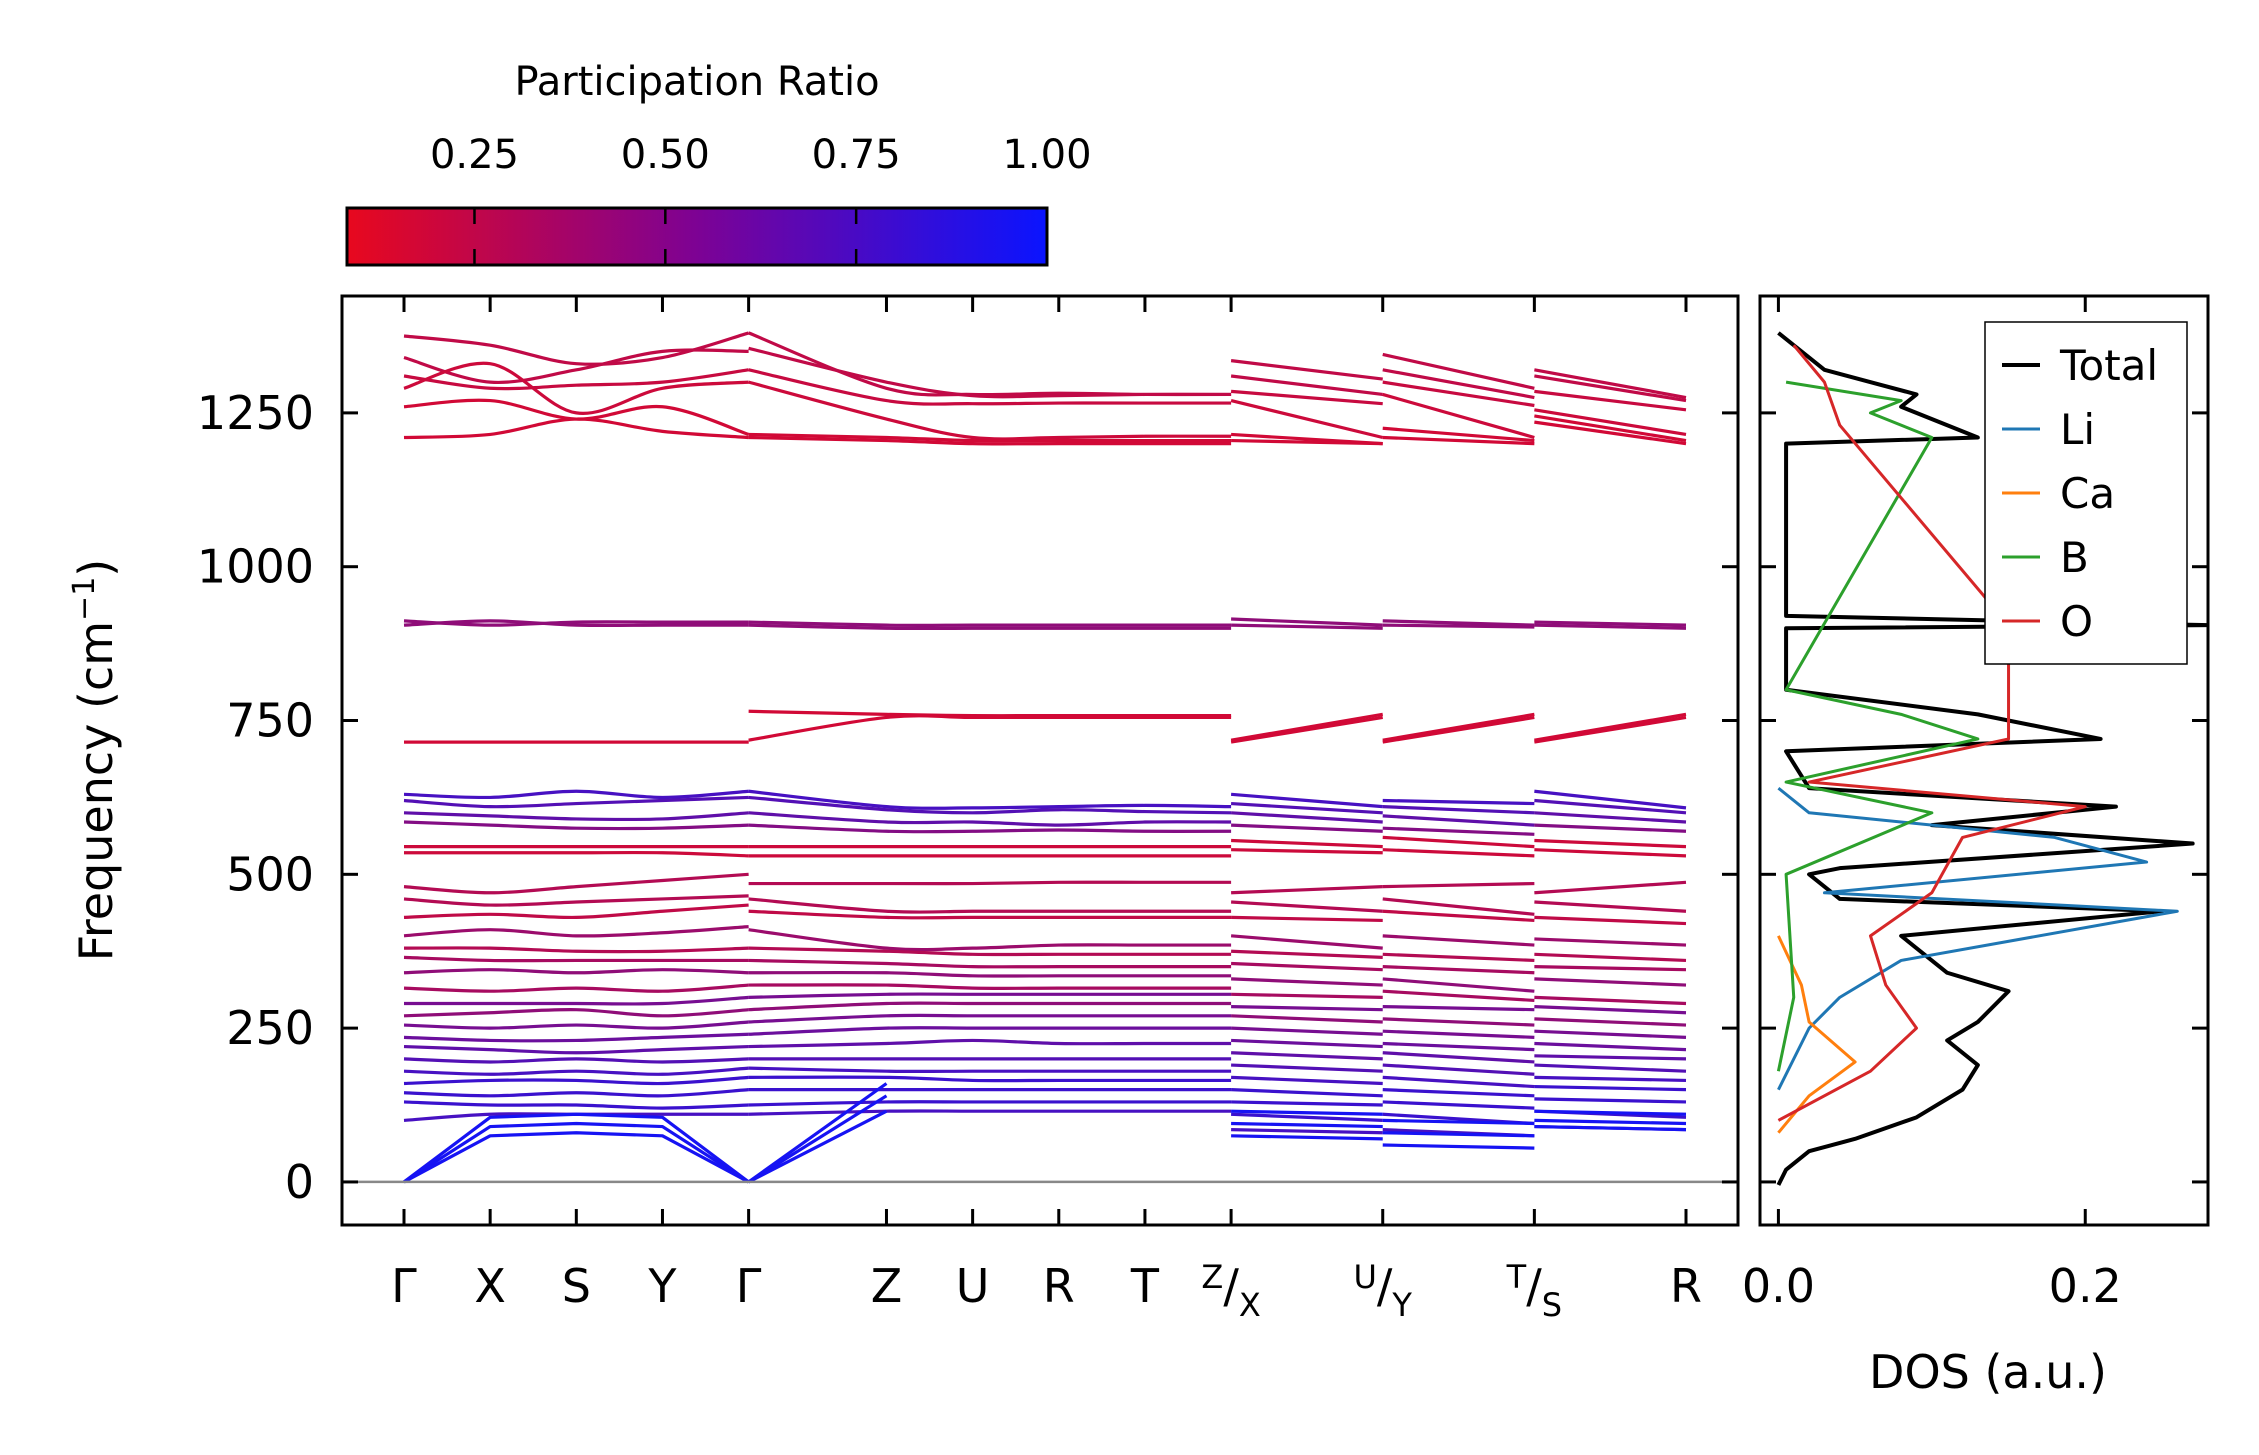  I want to click on dos-axis-title: DOS (a.u.), so click(1988, 1372).